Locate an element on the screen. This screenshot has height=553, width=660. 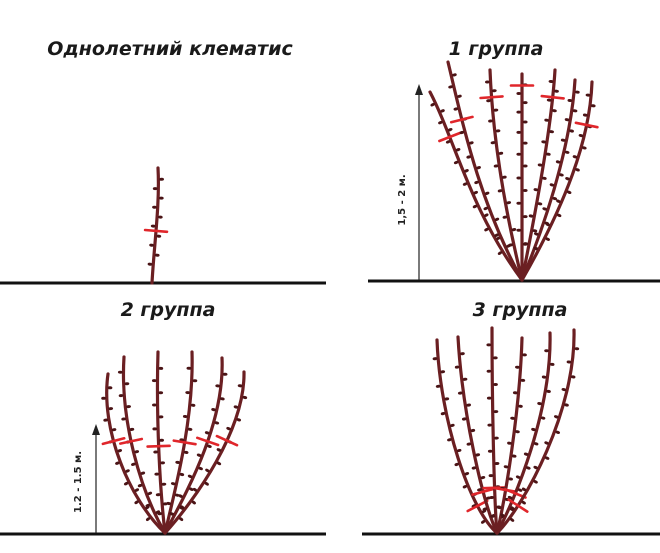
group3-panel-title: 3 группа is located at coordinates (520, 310).